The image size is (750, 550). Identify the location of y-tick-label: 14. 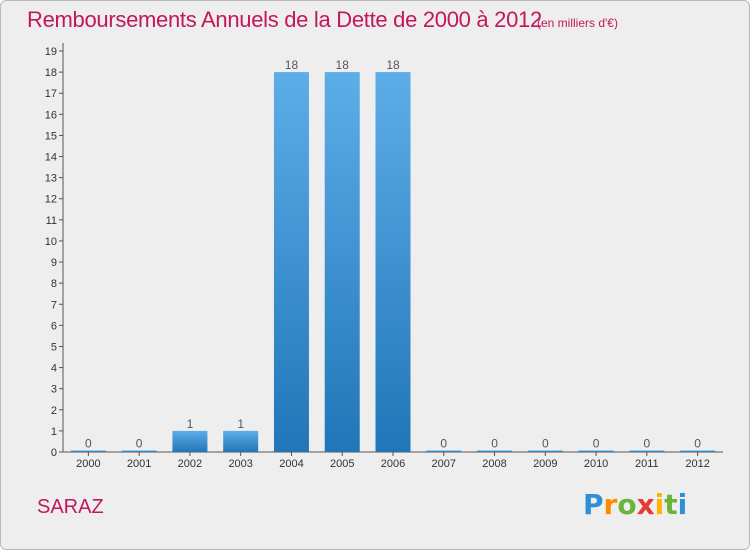
(51, 158).